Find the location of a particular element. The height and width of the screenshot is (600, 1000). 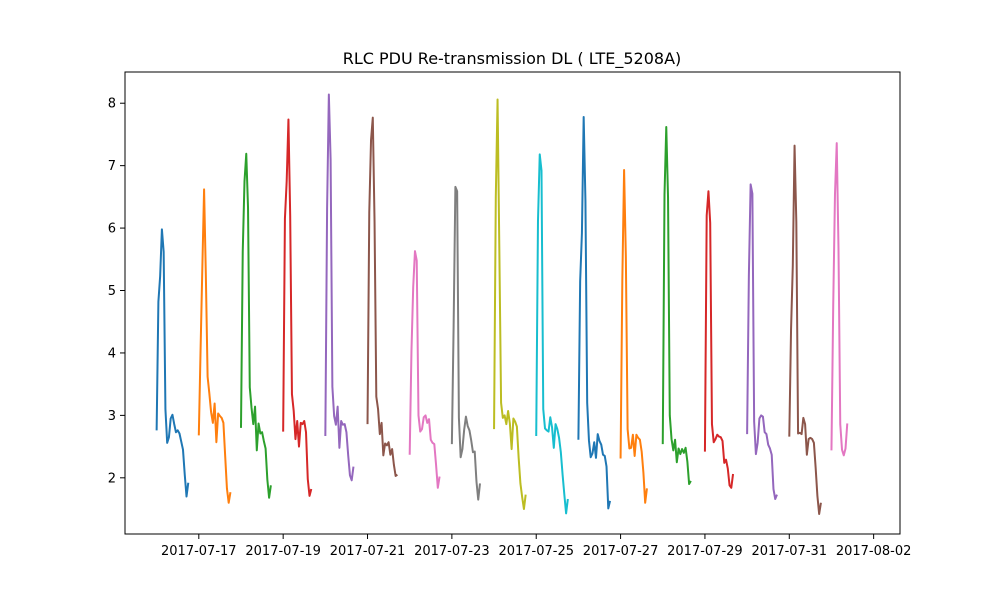

y-tick-label: 6 is located at coordinates (112, 229).